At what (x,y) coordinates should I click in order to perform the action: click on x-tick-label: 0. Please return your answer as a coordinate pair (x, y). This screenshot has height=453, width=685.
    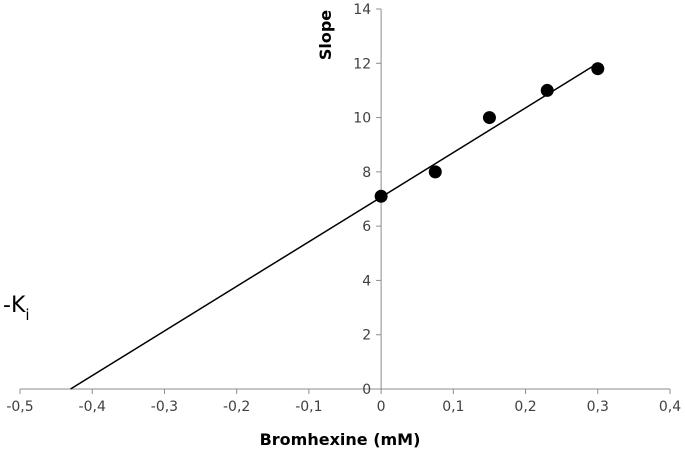
    Looking at the image, I should click on (381, 407).